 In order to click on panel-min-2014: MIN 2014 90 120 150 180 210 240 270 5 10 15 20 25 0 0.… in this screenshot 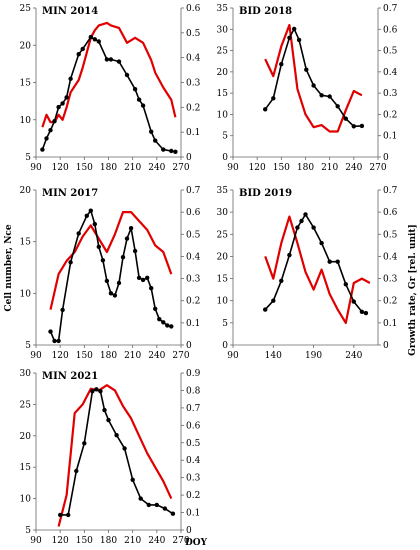, I will do `click(110, 88)`.